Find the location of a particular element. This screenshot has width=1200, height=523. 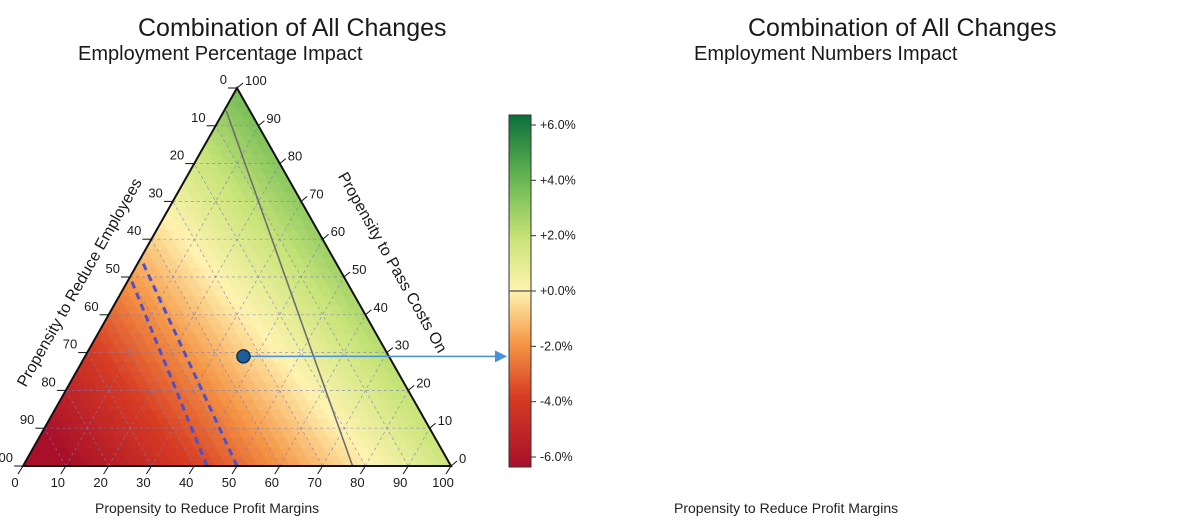

colorbar-label: +2.0% is located at coordinates (558, 236).